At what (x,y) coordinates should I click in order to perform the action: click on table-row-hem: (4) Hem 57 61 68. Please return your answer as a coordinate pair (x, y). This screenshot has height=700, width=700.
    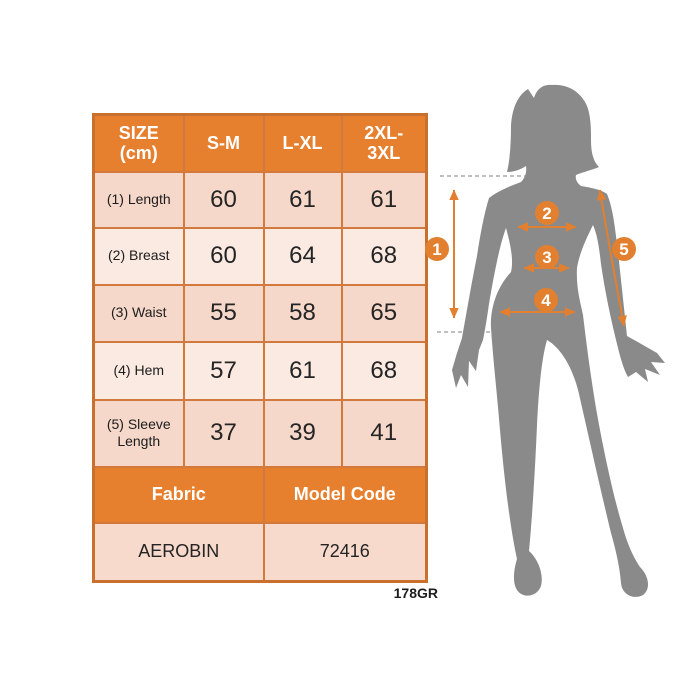
    Looking at the image, I should click on (260, 370).